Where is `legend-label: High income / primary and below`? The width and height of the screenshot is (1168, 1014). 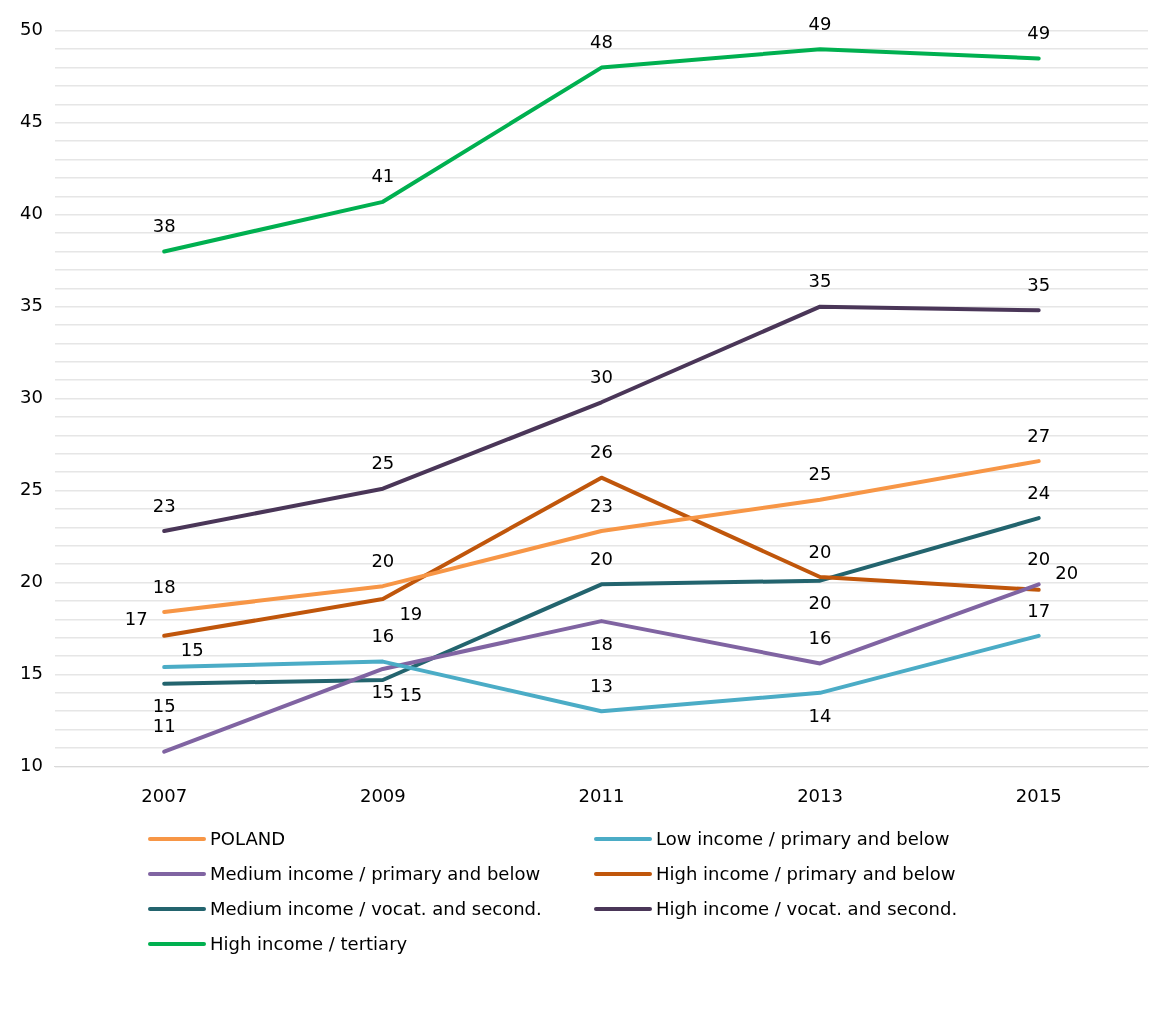 legend-label: High income / primary and below is located at coordinates (806, 873).